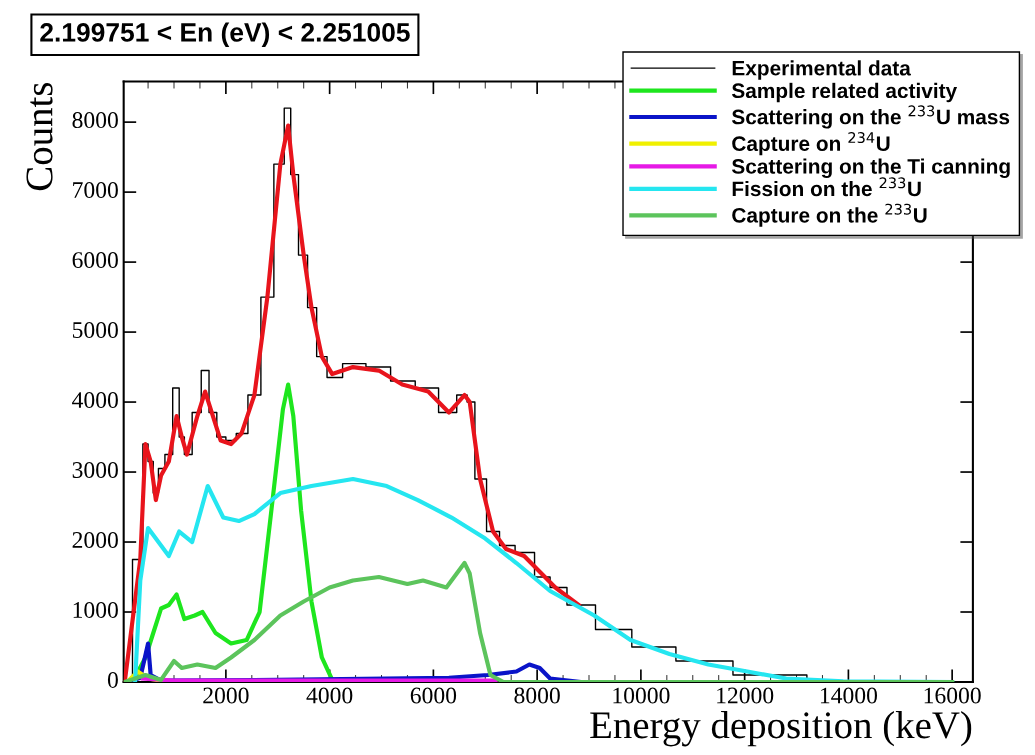 Image resolution: width=1035 pixels, height=755 pixels. Describe the element at coordinates (811, 144) in the screenshot. I see `legend-label: Capture on $^{234}$U` at that location.